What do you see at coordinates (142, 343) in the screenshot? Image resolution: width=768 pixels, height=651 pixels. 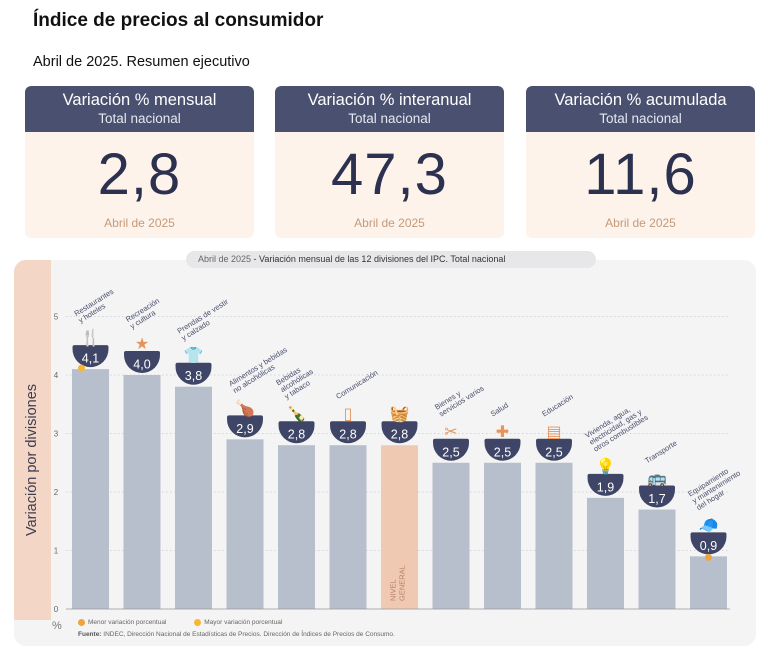 I see `recreation-icon: ★` at bounding box center [142, 343].